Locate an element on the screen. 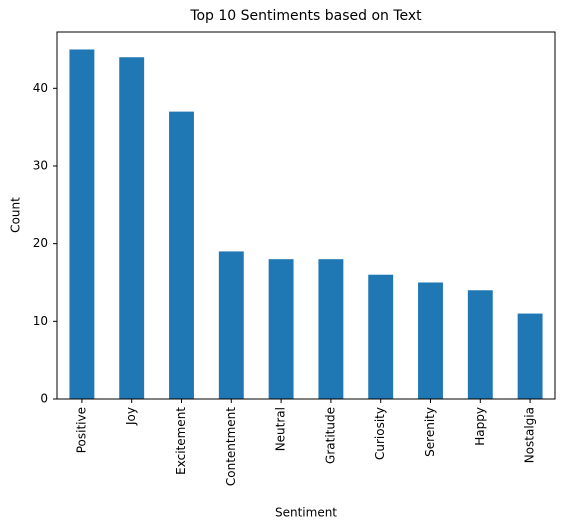 This screenshot has height=530, width=563. x-tick-label: Serenity is located at coordinates (430, 432).